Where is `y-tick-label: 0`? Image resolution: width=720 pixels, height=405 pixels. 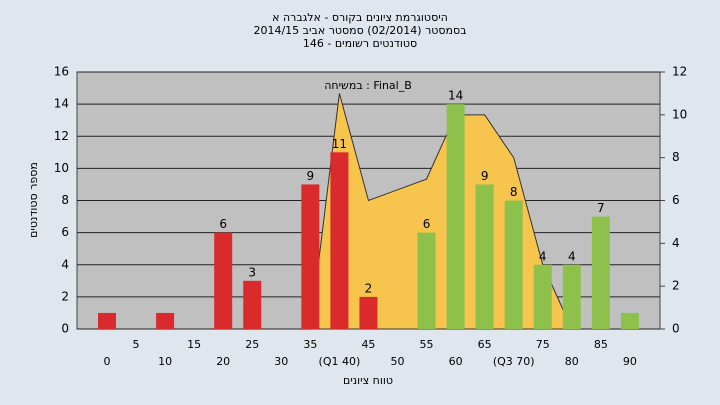 y-tick-label: 0 is located at coordinates (65, 329).